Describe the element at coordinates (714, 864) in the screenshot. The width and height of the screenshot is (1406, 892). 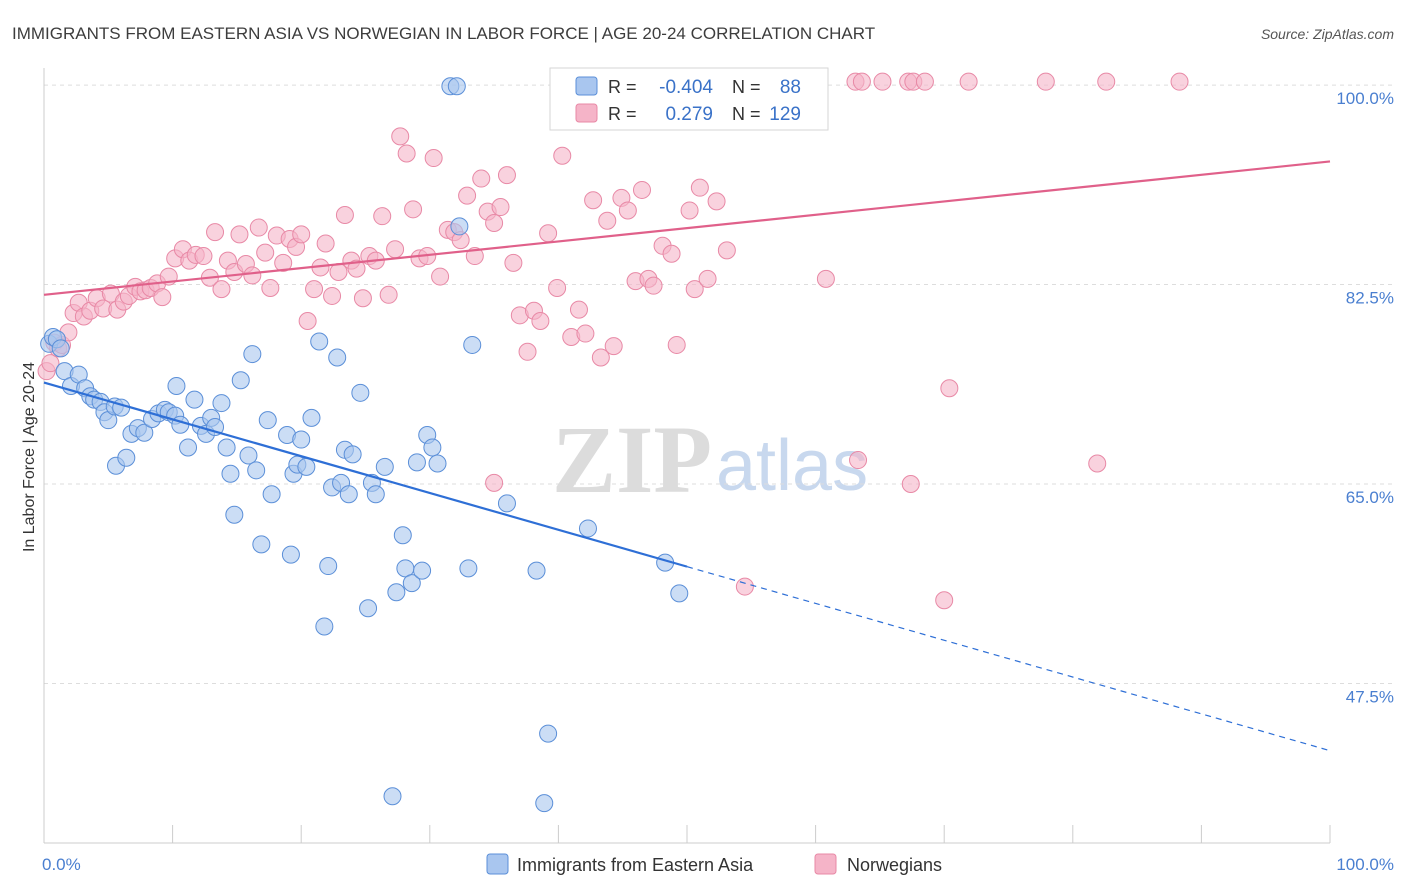
I see `series-legend: Immigrants from Eastern Asia Norwegians` at that location.